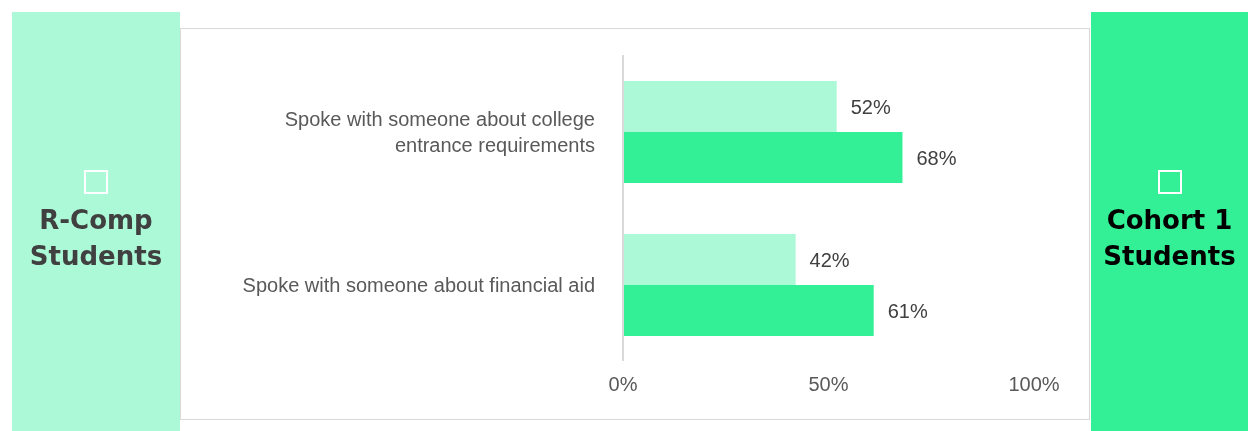  Describe the element at coordinates (96, 237) in the screenshot. I see `legend-label: R-Comp Students` at that location.